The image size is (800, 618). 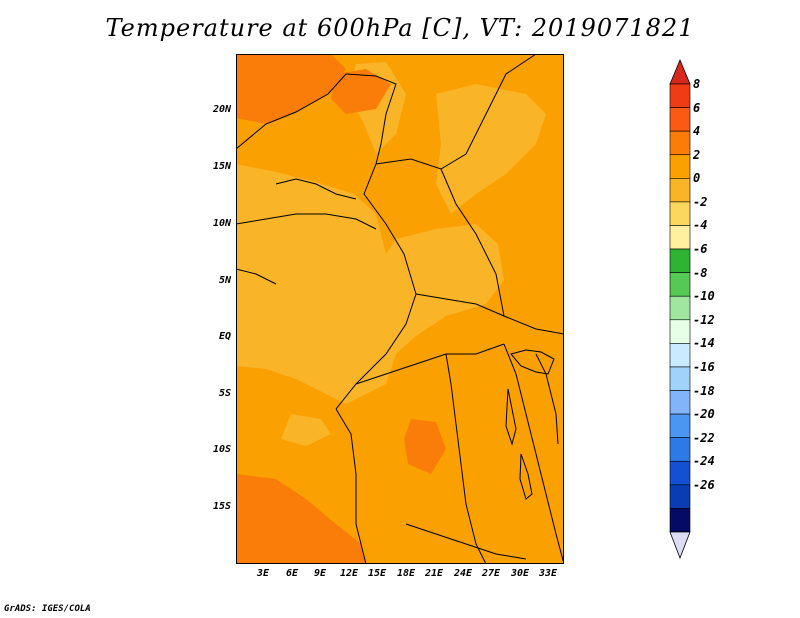 What do you see at coordinates (548, 573) in the screenshot?
I see `lon-label: 33E` at bounding box center [548, 573].